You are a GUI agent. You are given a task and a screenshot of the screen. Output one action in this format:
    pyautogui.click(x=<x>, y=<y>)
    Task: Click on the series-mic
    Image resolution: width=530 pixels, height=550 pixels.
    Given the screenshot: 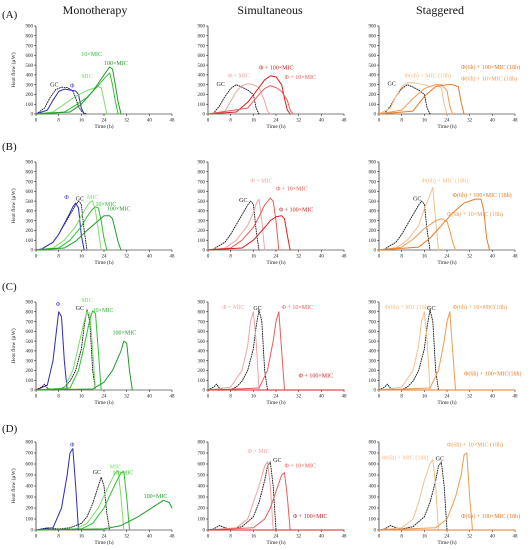 What is the action you would take?
    pyautogui.click(x=80, y=500)
    